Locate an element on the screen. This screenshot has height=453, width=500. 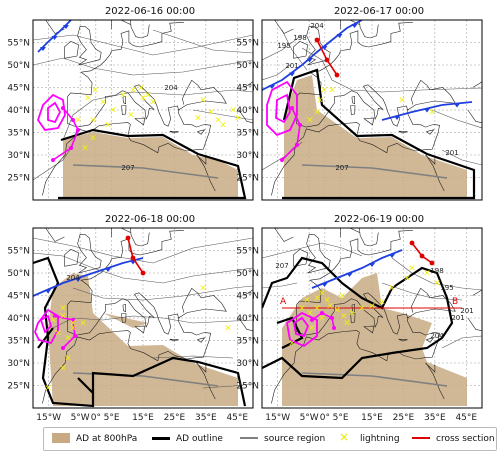
legend-label-cross: cross section is located at coordinates (465, 439).